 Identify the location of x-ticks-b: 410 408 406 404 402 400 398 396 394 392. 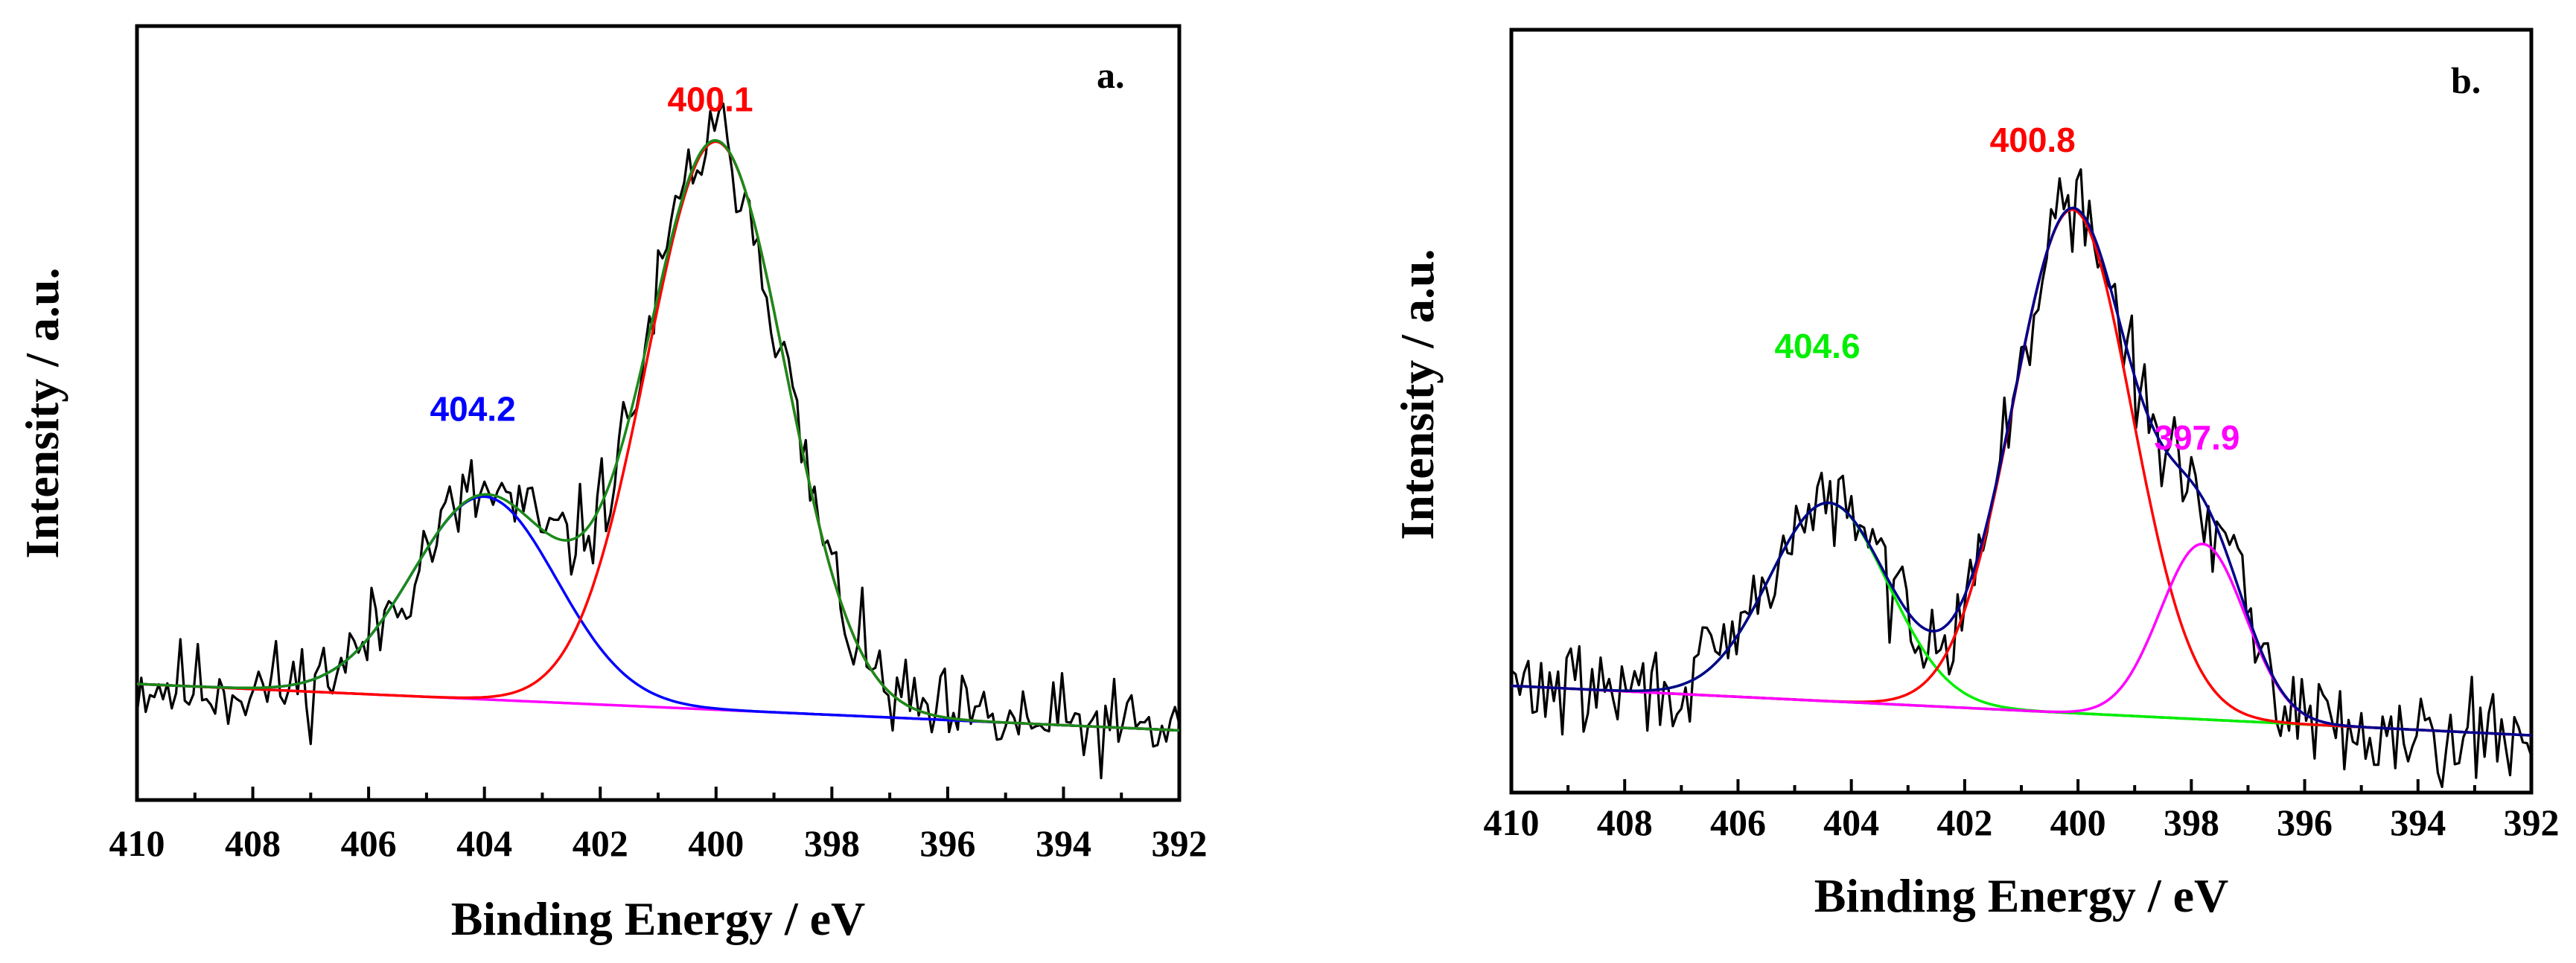
(2022, 811).